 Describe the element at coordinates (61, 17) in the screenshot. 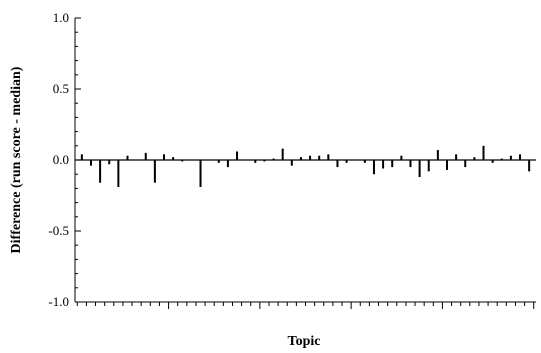

I see `y-tick-label: 1.0` at that location.